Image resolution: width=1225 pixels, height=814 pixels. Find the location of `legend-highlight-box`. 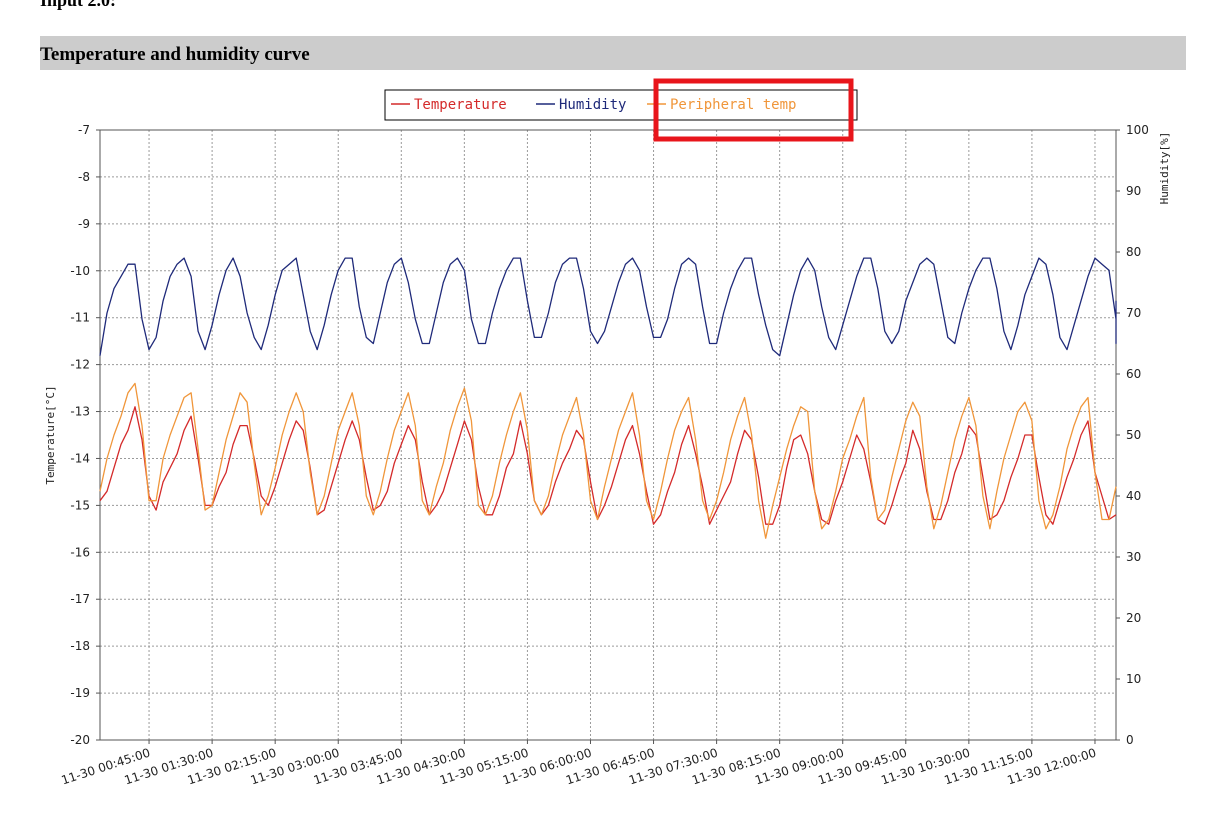

legend-highlight-box is located at coordinates (753, 110).